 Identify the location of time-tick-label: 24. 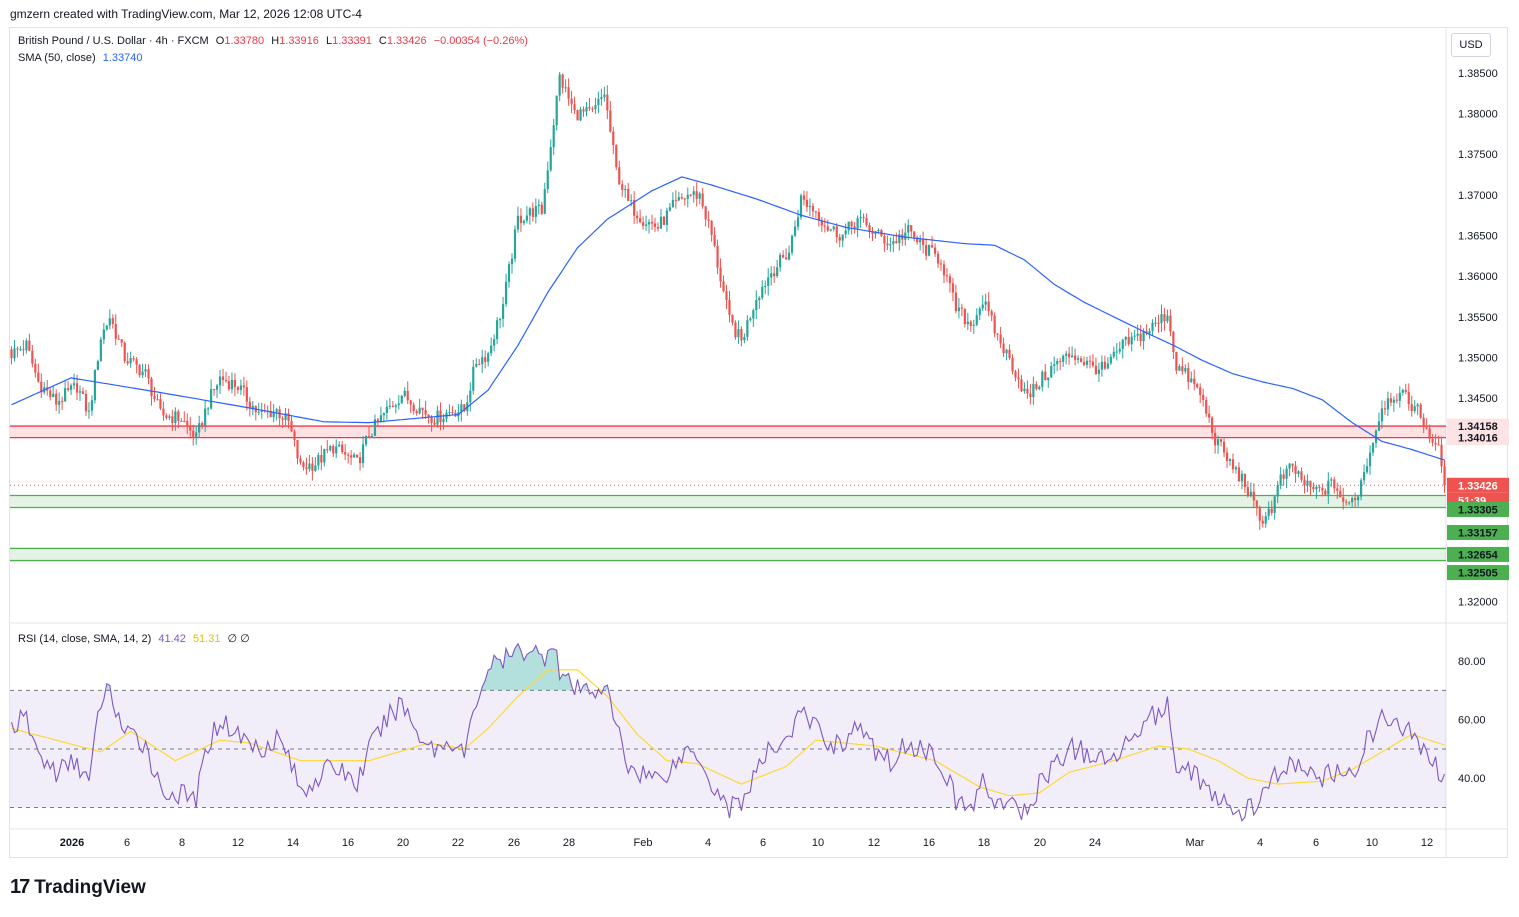
(1095, 843).